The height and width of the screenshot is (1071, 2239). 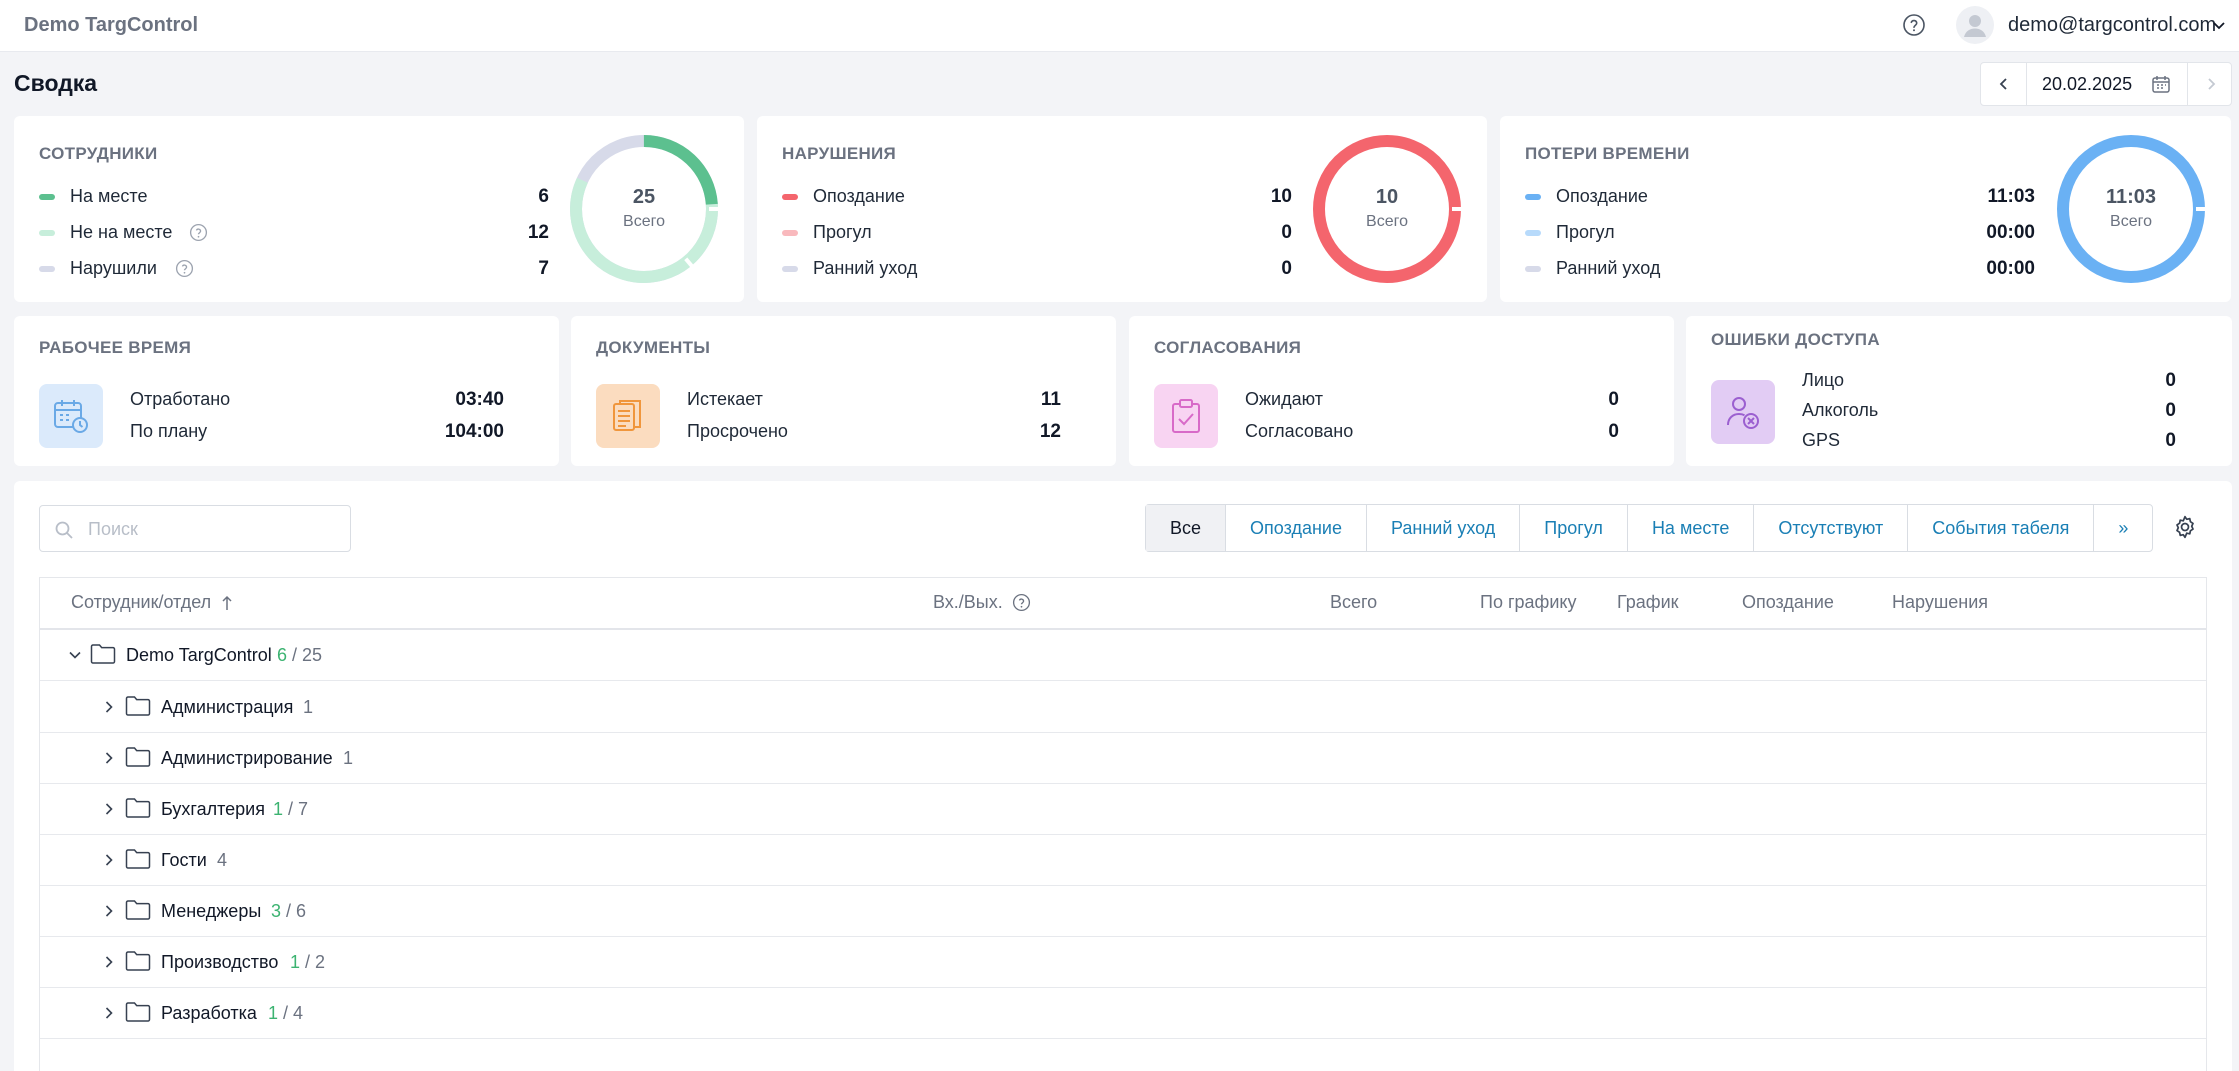 What do you see at coordinates (227, 707) in the screenshot?
I see `dept-name: Администрация` at bounding box center [227, 707].